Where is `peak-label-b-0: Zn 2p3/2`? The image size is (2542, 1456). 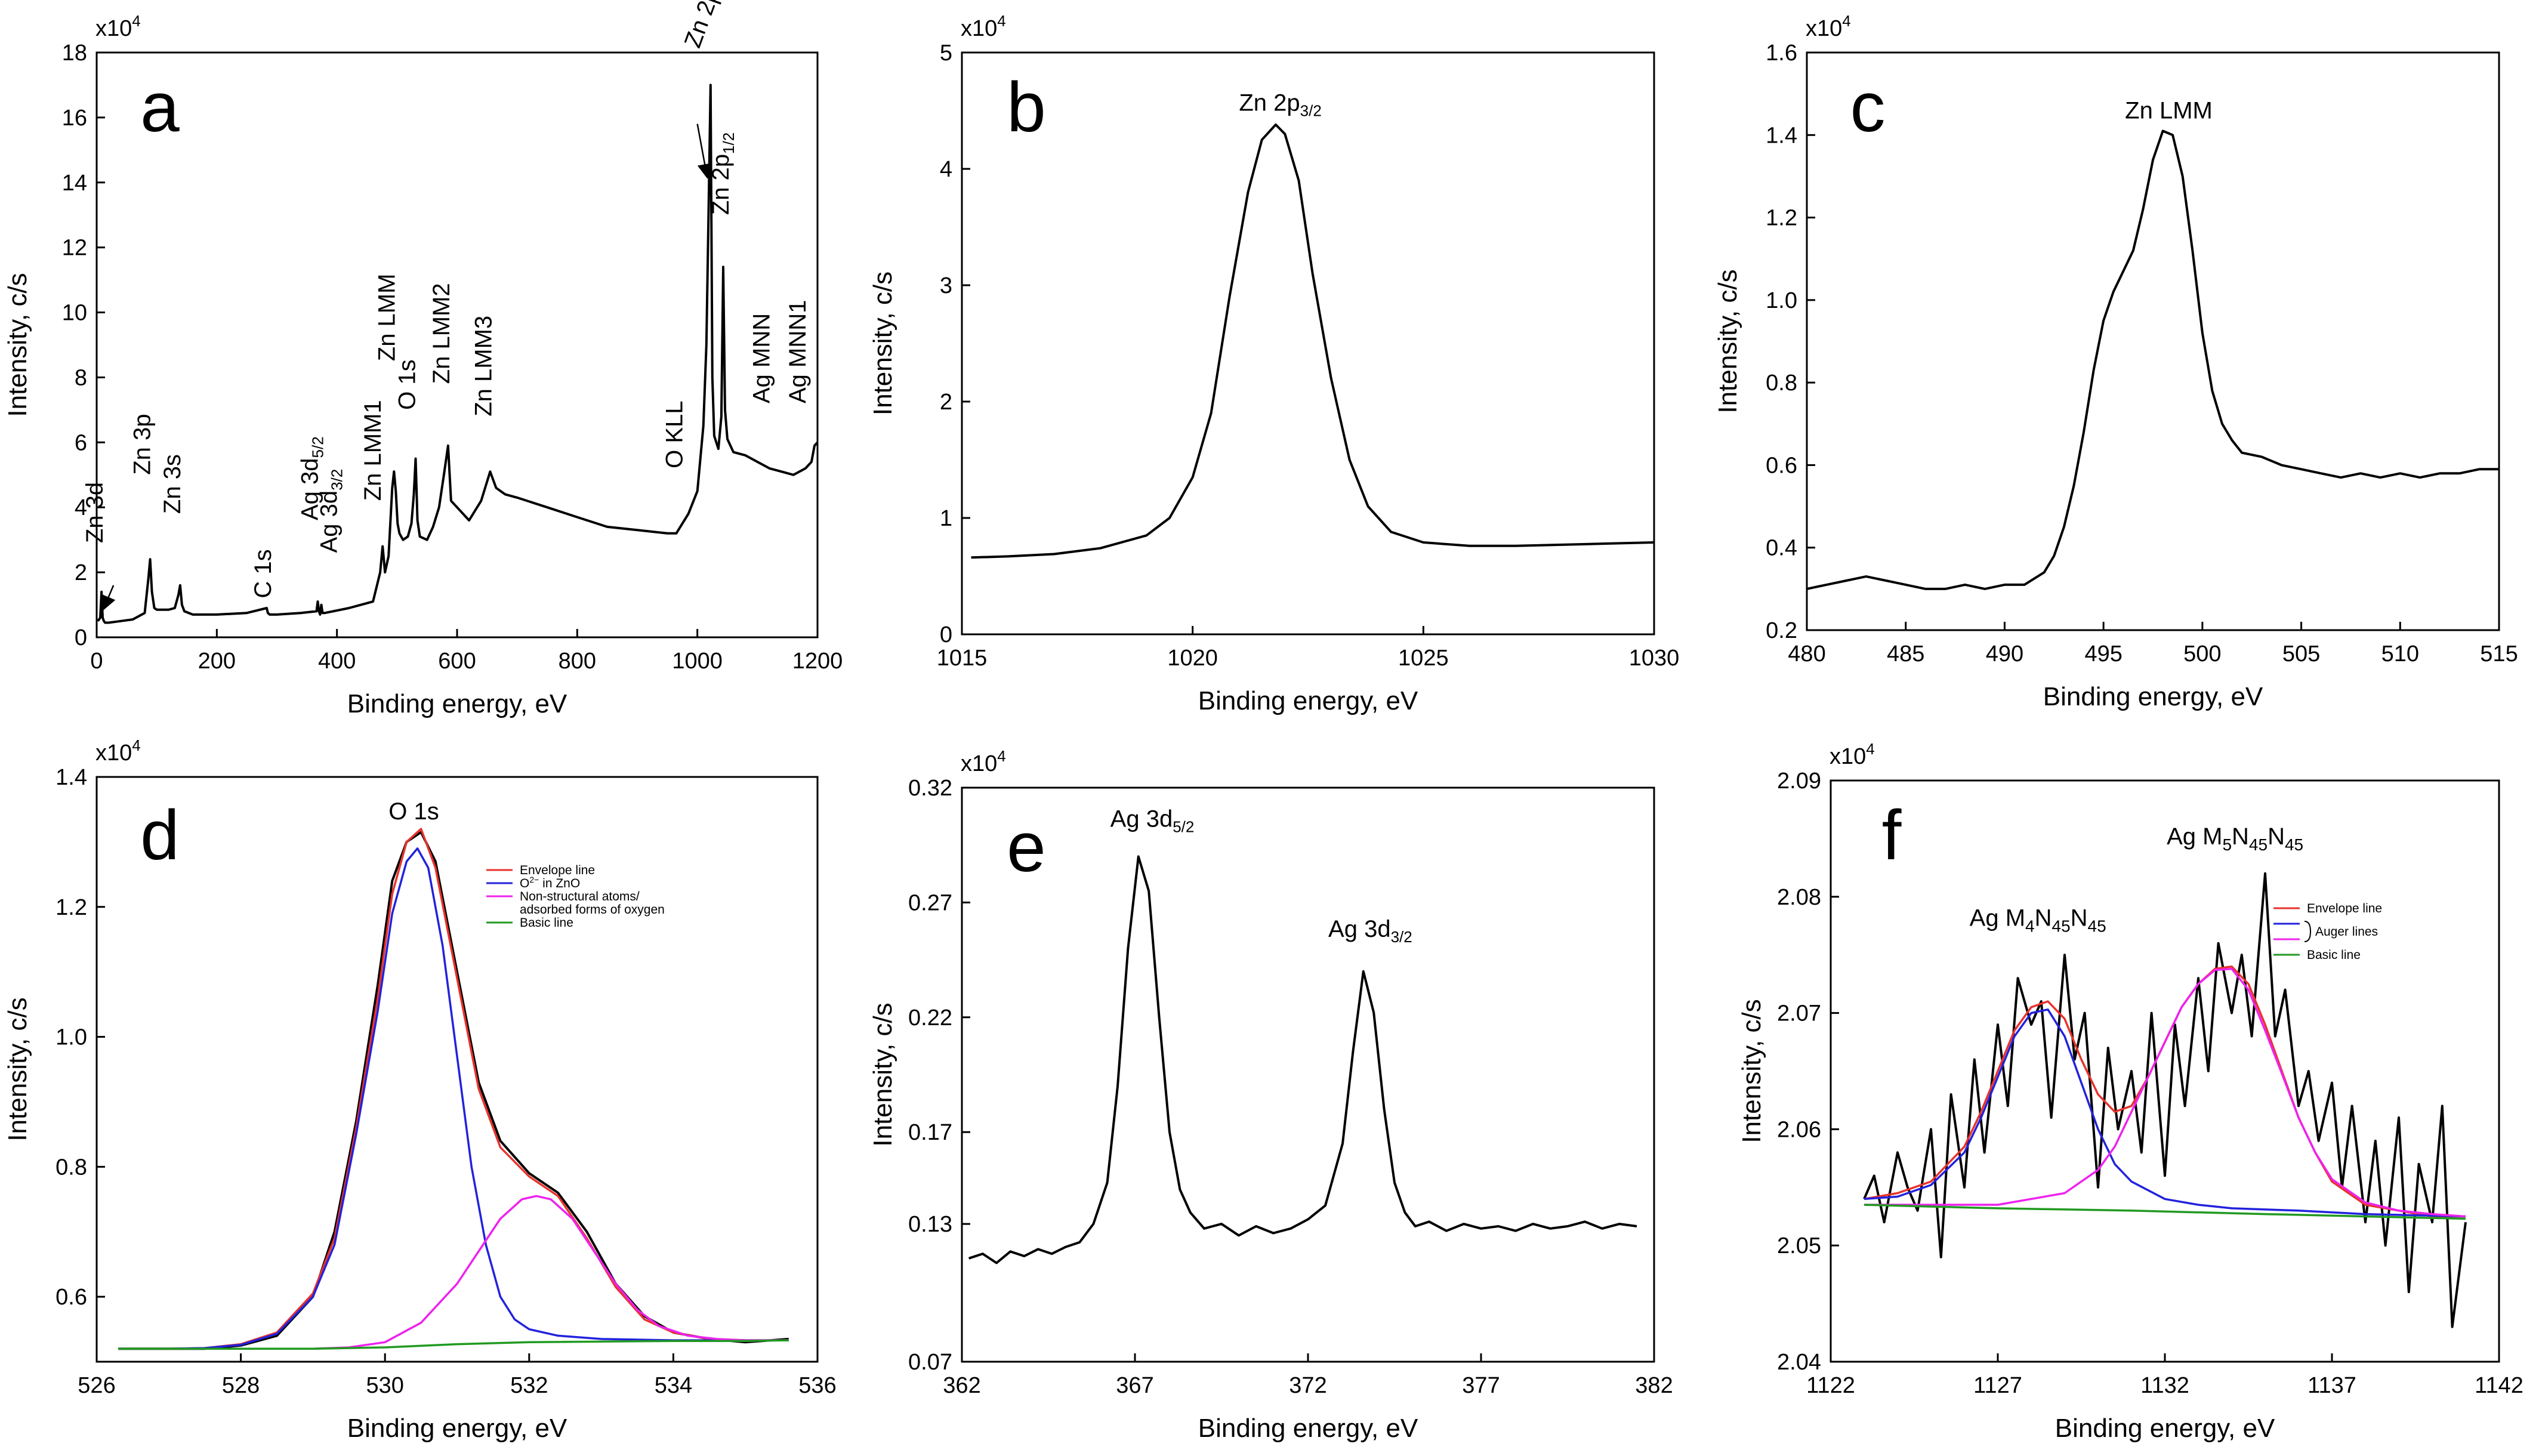
peak-label-b-0: Zn 2p3/2 is located at coordinates (1280, 105).